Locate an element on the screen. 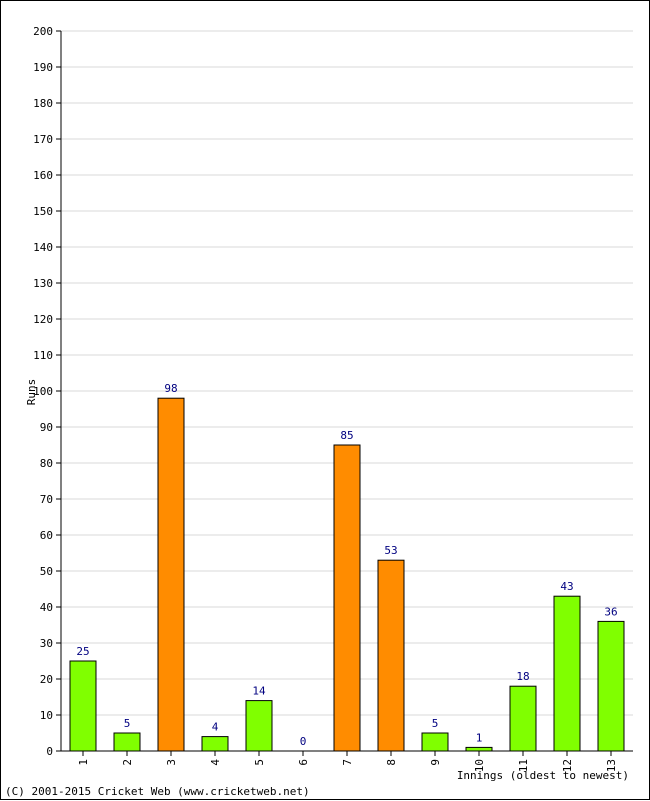 This screenshot has width=650, height=801. x-tick-label: 2 is located at coordinates (127, 762).